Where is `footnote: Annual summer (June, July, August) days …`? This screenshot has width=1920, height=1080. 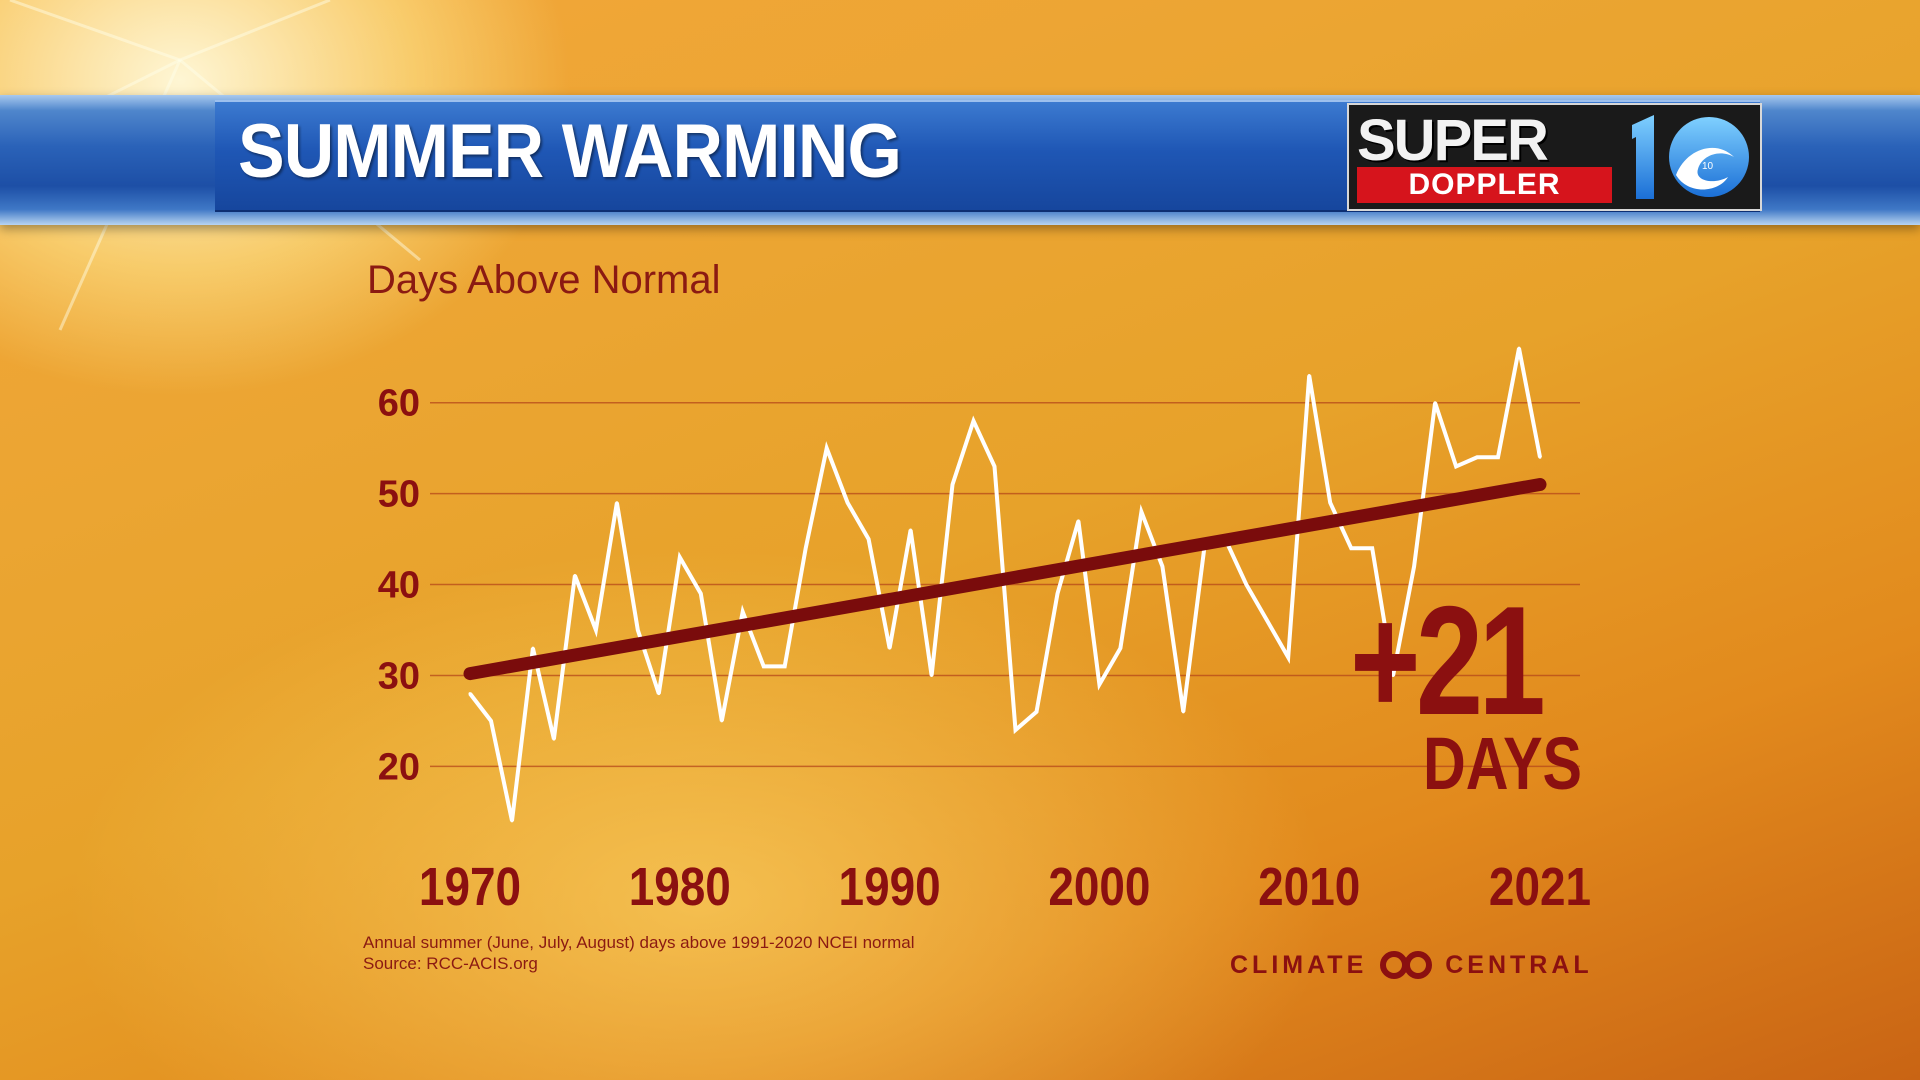 footnote: Annual summer (June, July, August) days … is located at coordinates (639, 953).